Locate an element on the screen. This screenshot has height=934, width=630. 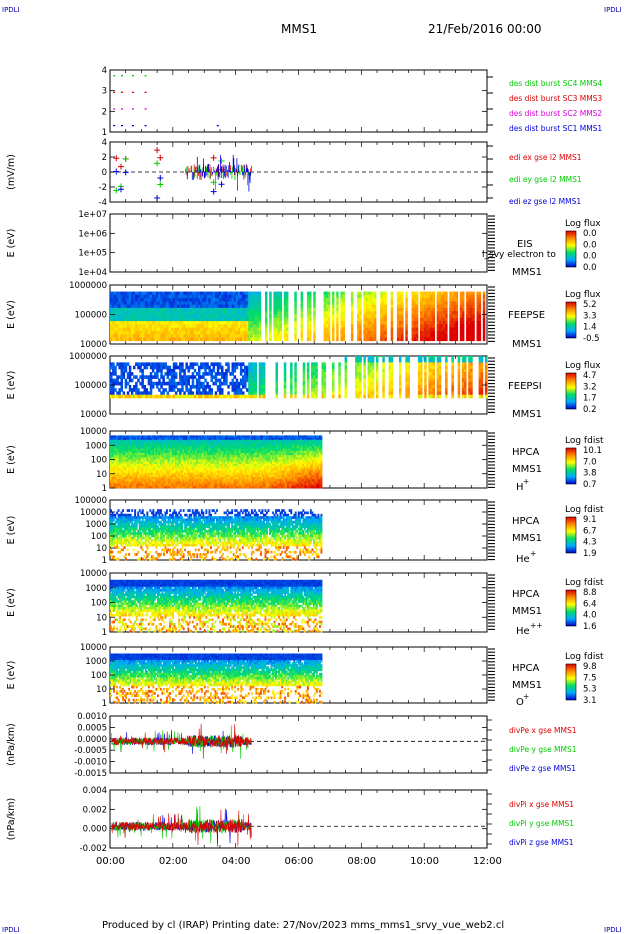
y-axis-label: E (eV) is located at coordinates (11, 314).